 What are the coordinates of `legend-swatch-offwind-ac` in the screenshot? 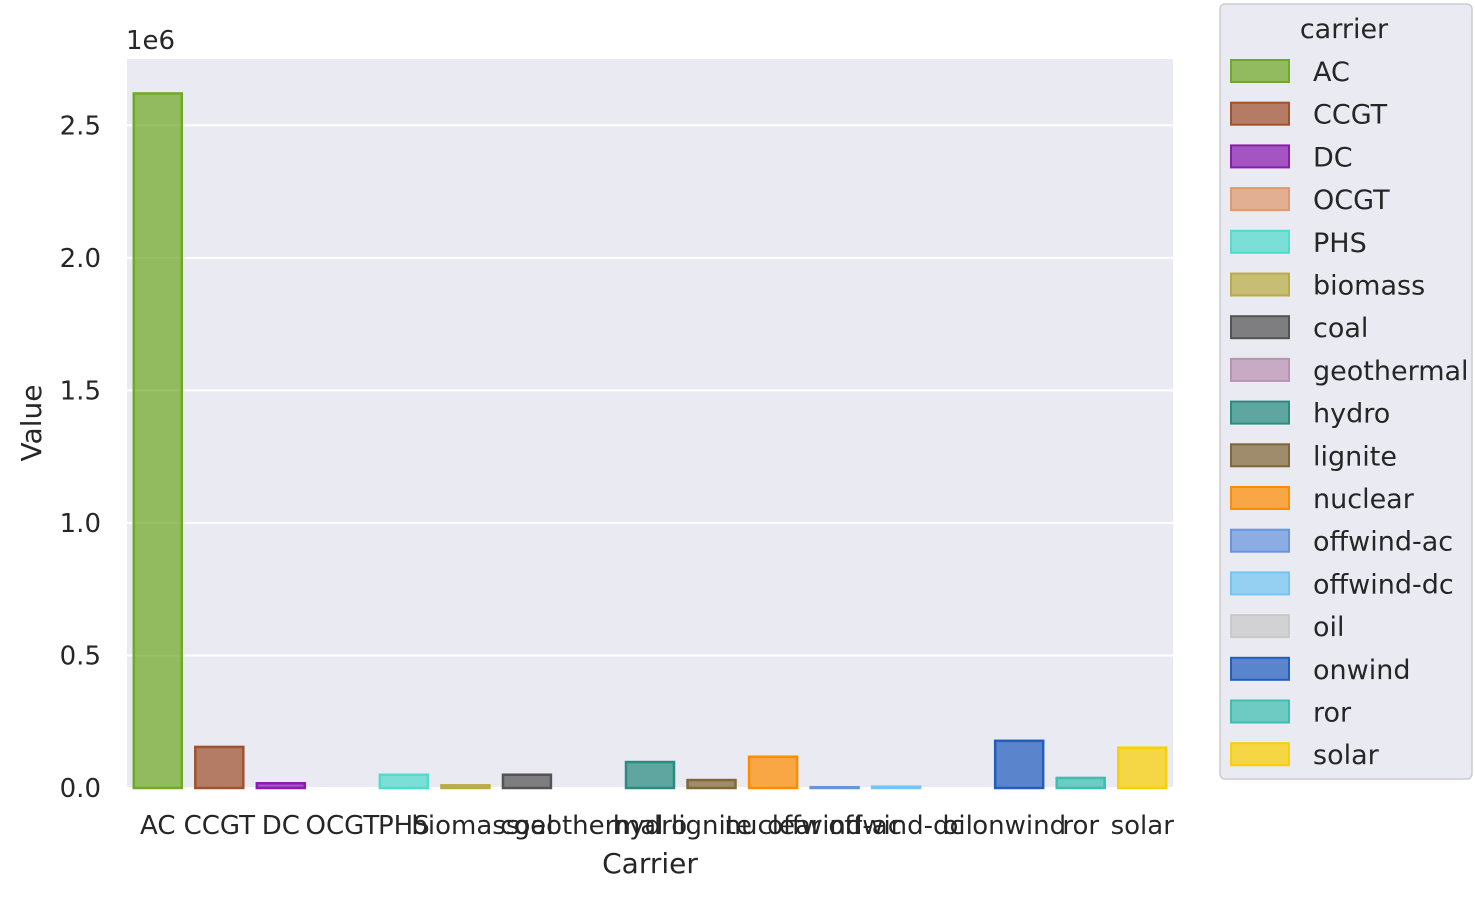 It's located at (1260, 540).